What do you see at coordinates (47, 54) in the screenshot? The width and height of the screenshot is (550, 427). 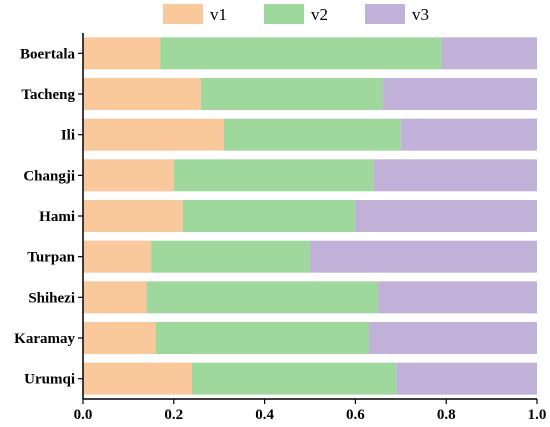 I see `category-label-boertala: Boertala` at bounding box center [47, 54].